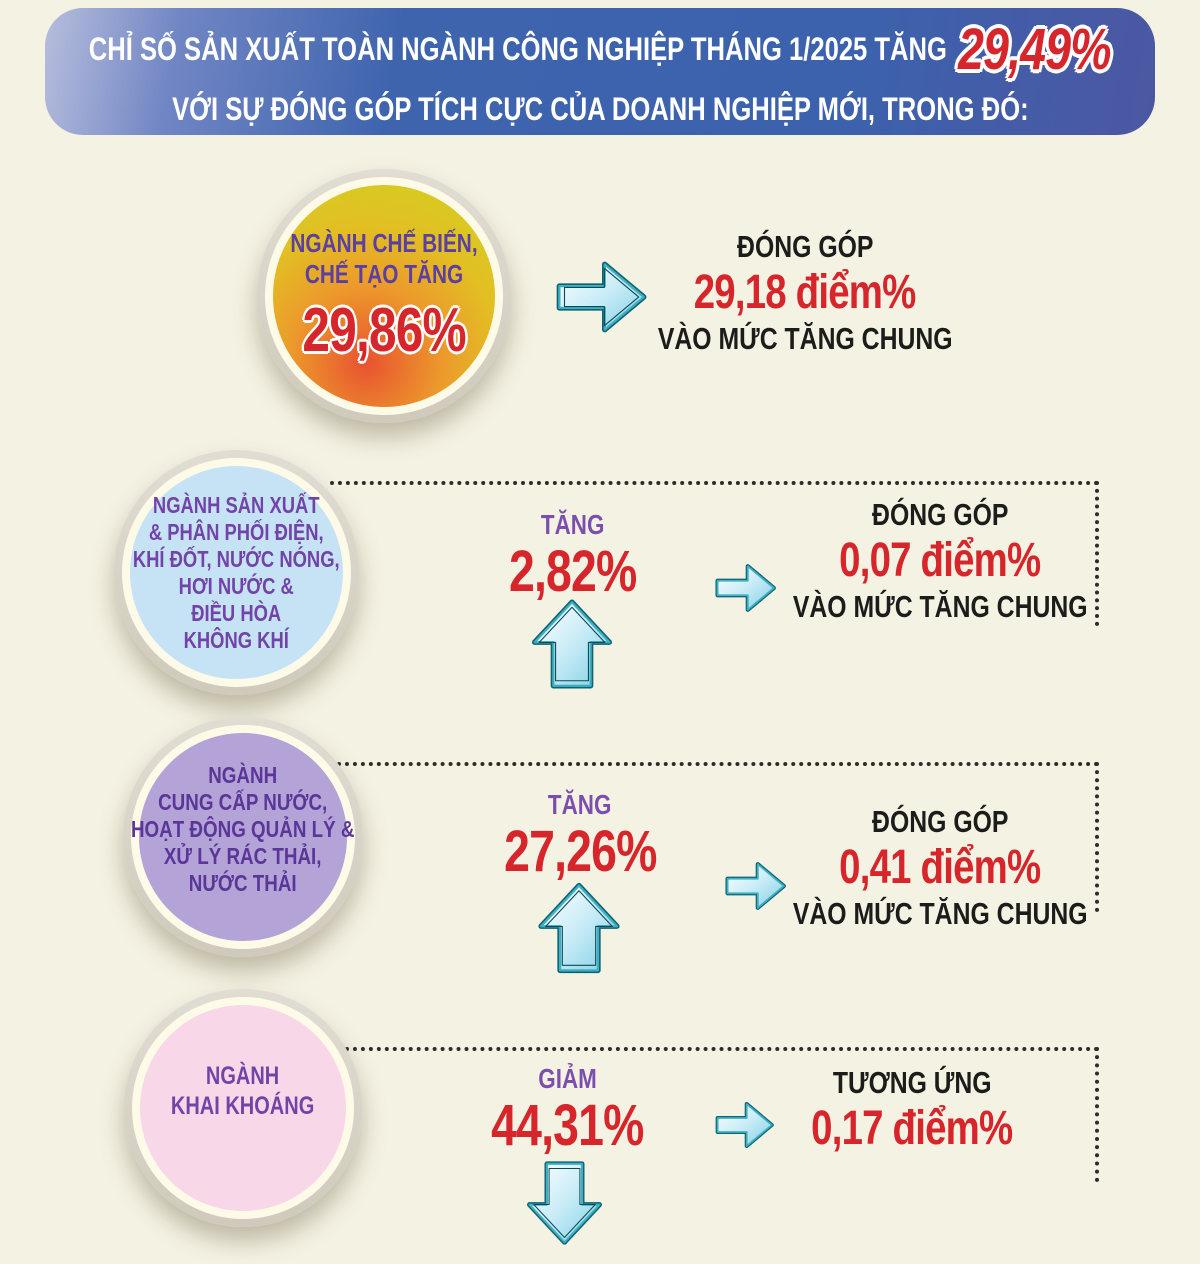 Image resolution: width=1200 pixels, height=1264 pixels. I want to click on contribution-value: 0,41 điểm%, so click(940, 867).